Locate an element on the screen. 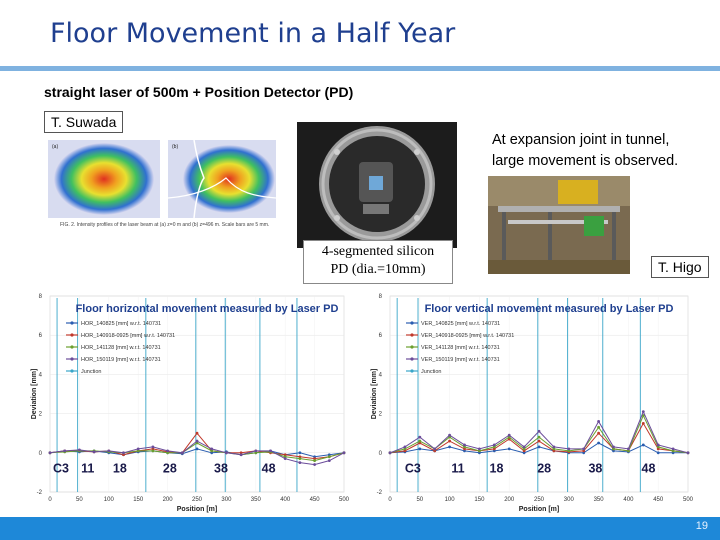 The height and width of the screenshot is (540, 720). h-x-tick-label: 500 is located at coordinates (344, 500).